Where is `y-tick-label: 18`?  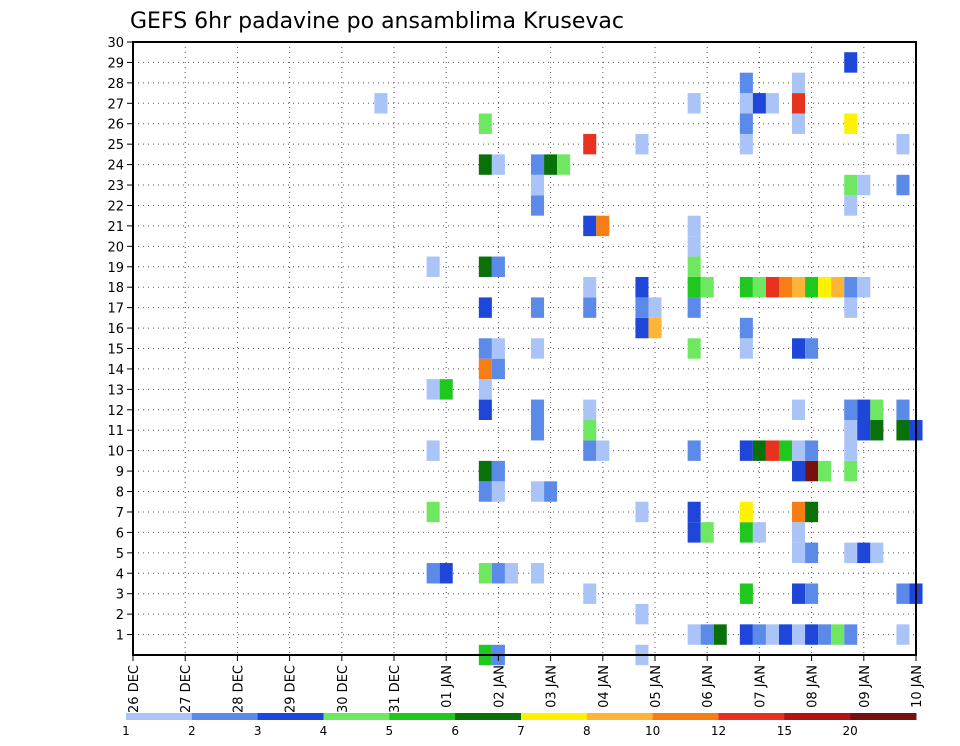
y-tick-label: 18 is located at coordinates (115, 288).